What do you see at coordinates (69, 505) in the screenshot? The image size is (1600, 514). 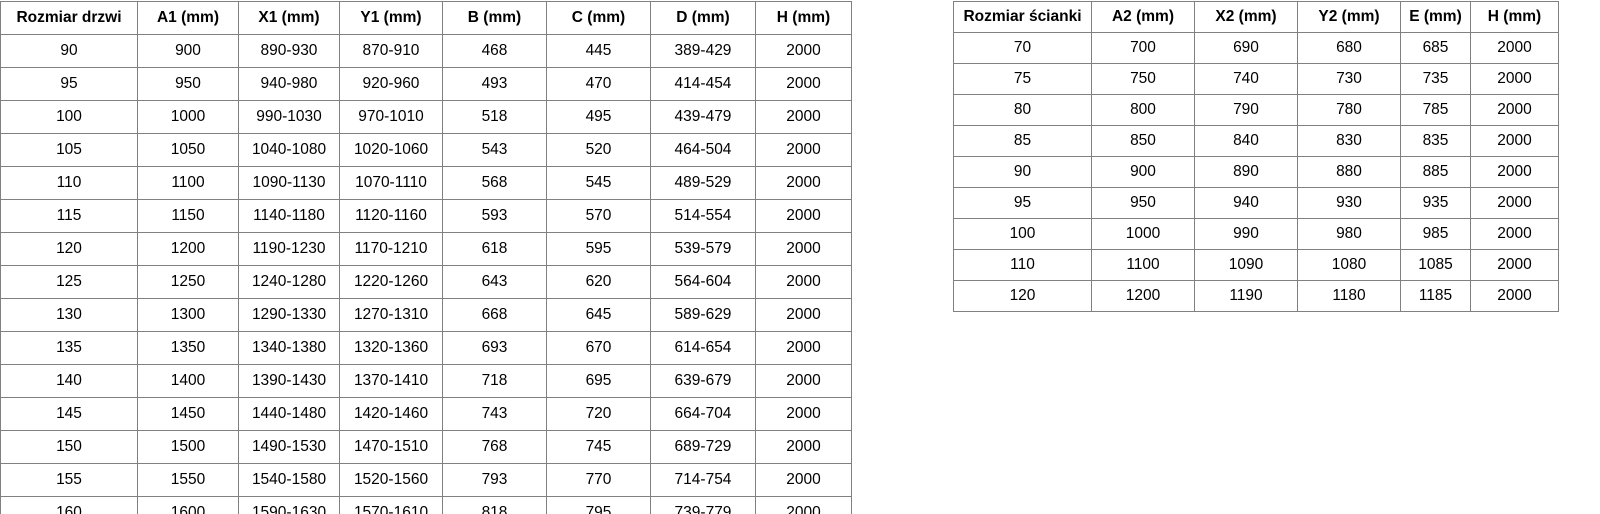 I see `table-cell: 160` at bounding box center [69, 505].